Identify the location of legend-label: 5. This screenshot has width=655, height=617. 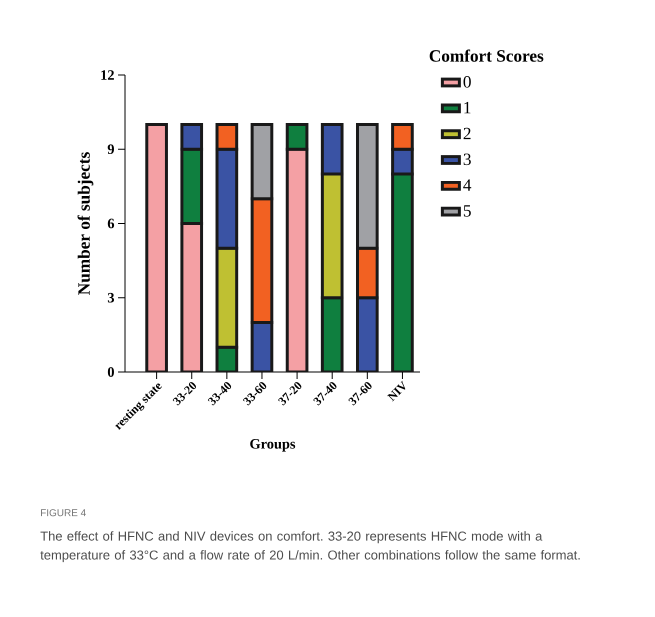
(467, 211).